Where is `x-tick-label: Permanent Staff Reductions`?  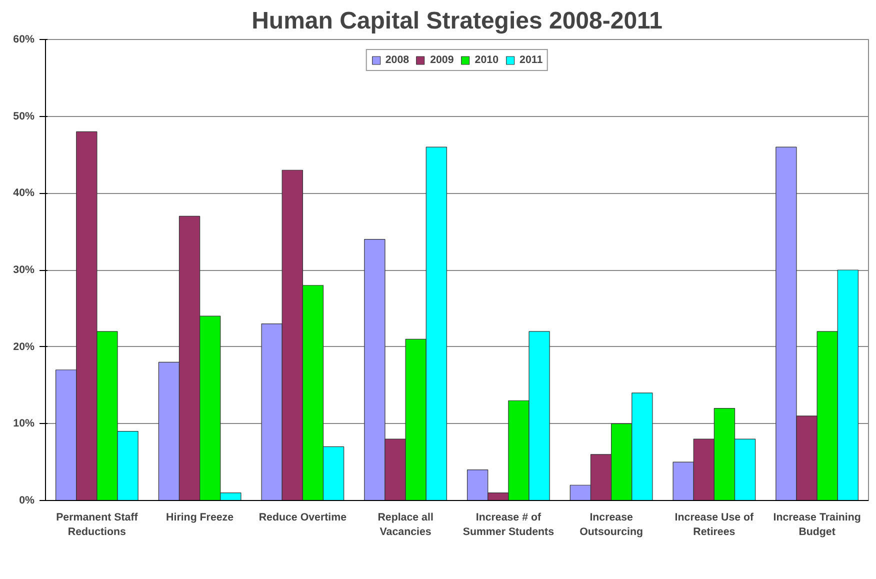
x-tick-label: Permanent Staff Reductions is located at coordinates (97, 525).